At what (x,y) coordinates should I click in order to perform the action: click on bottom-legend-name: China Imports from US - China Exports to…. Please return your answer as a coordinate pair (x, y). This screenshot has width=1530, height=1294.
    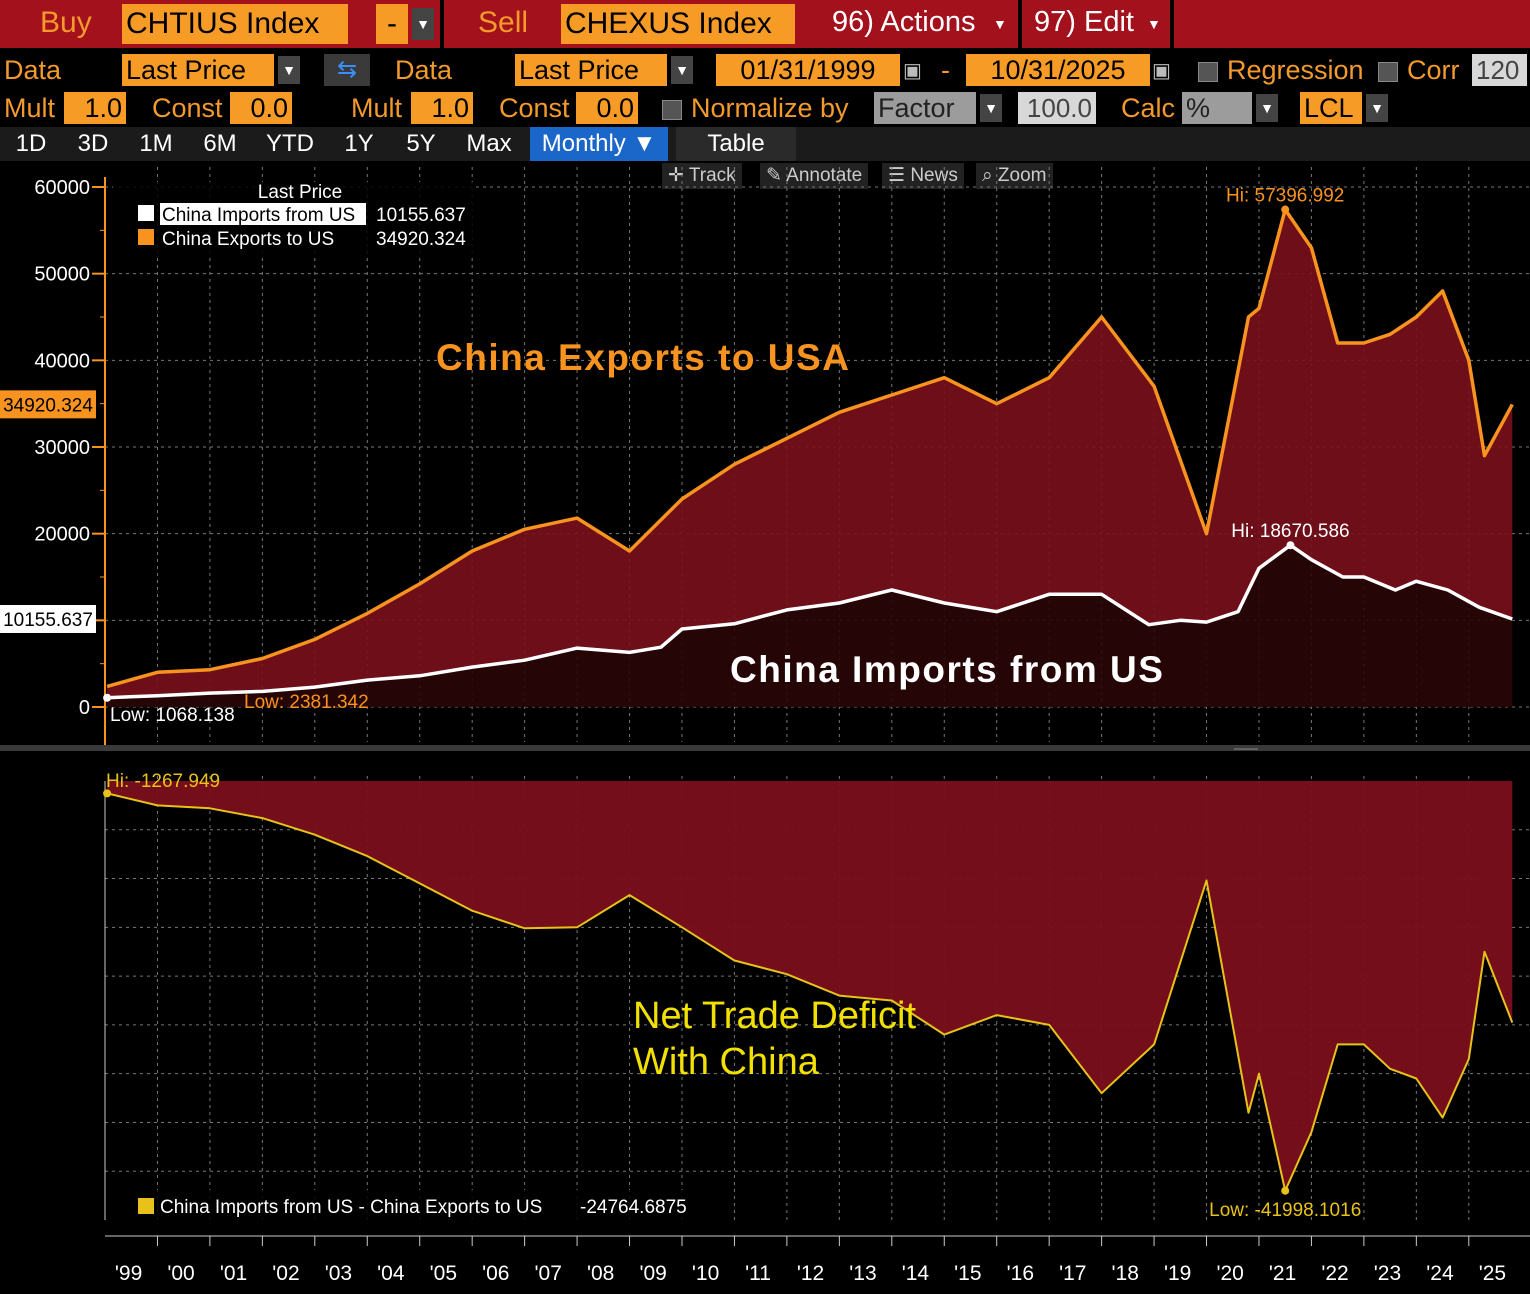
    Looking at the image, I should click on (351, 1207).